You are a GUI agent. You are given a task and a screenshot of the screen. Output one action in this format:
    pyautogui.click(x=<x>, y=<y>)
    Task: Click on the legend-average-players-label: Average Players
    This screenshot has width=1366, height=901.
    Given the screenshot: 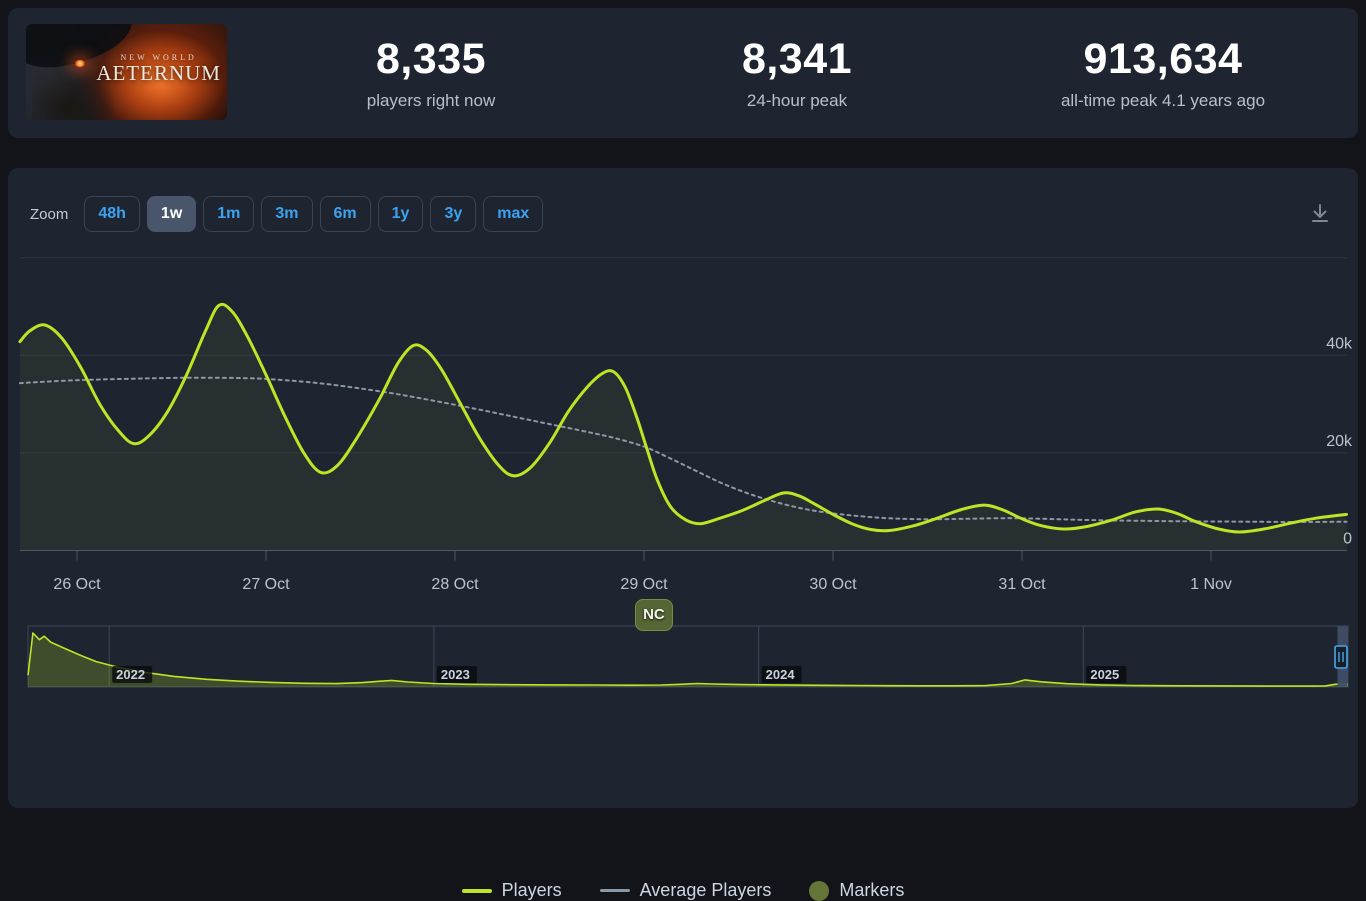 What is the action you would take?
    pyautogui.click(x=705, y=890)
    